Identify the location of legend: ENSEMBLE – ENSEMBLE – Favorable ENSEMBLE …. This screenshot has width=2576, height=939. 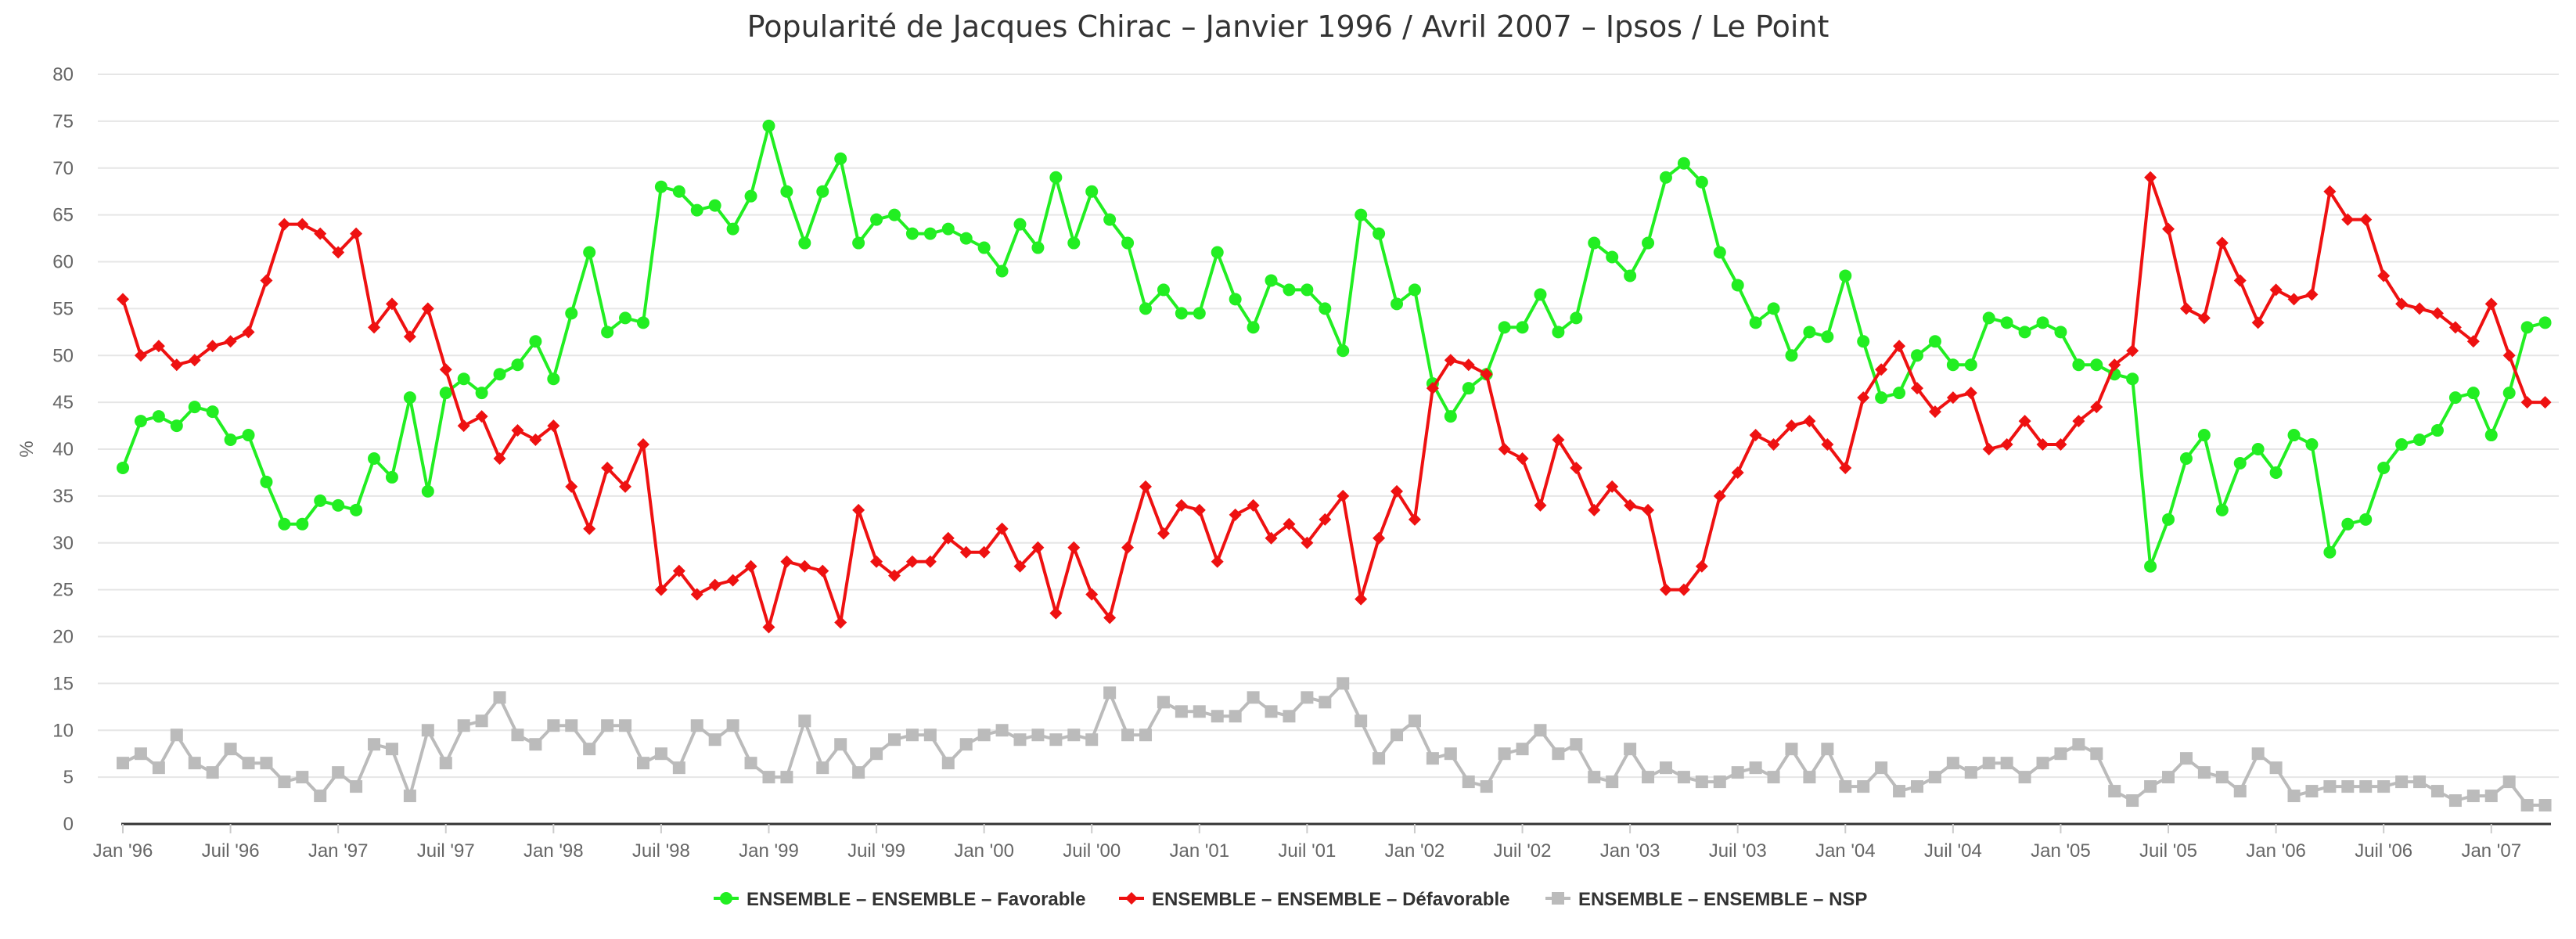
(1291, 899).